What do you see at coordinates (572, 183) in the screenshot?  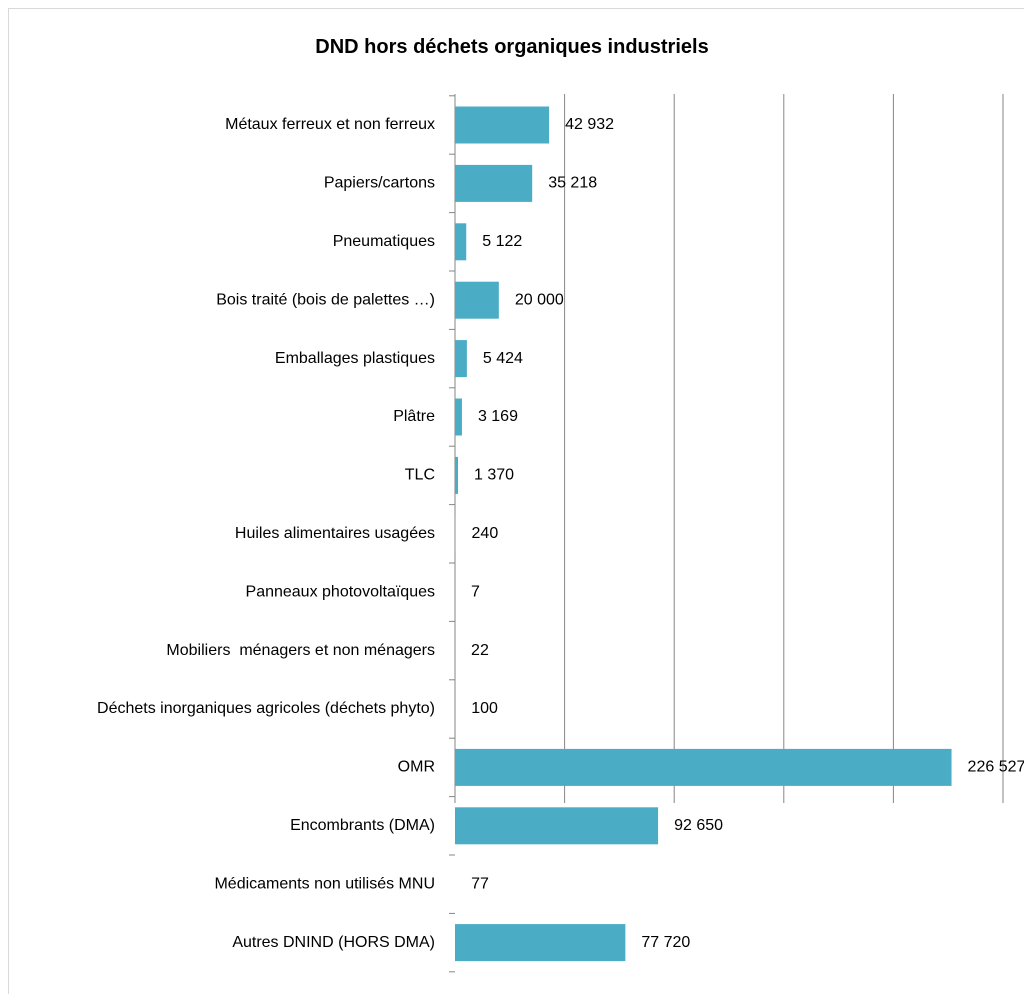 I see `data-label: 35 218` at bounding box center [572, 183].